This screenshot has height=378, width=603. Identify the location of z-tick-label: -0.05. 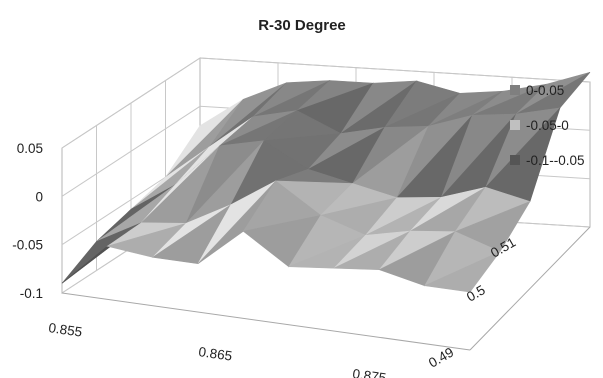
(27, 245).